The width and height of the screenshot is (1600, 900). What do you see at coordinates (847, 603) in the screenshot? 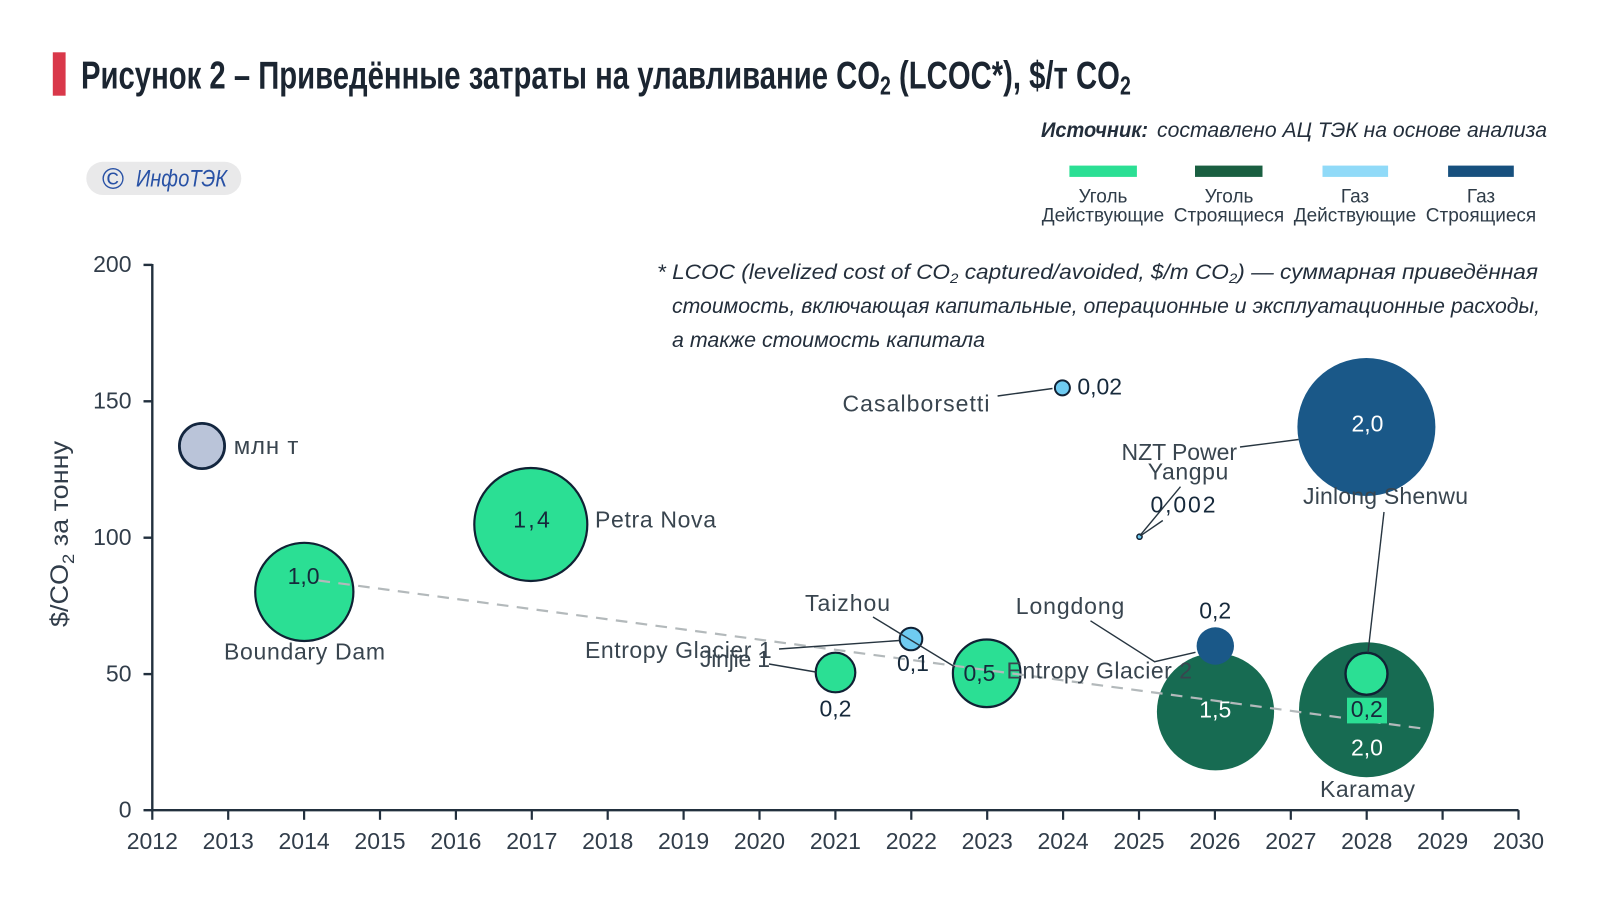
I see `svg-text: Taizhou` at bounding box center [847, 603].